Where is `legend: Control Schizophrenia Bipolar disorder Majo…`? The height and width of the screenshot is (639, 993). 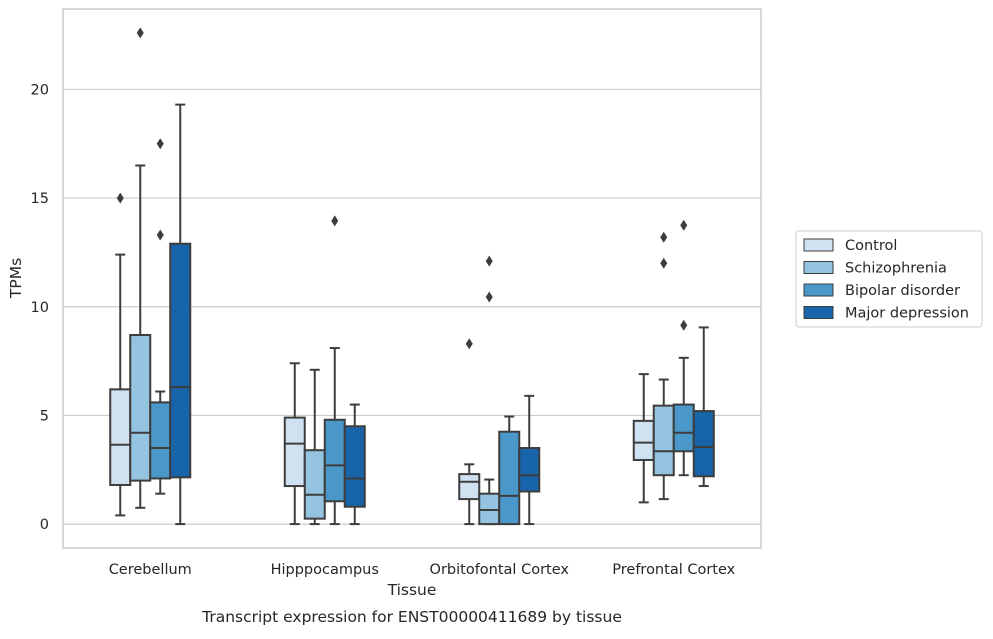
legend: Control Schizophrenia Bipolar disorder Majo… is located at coordinates (889, 279).